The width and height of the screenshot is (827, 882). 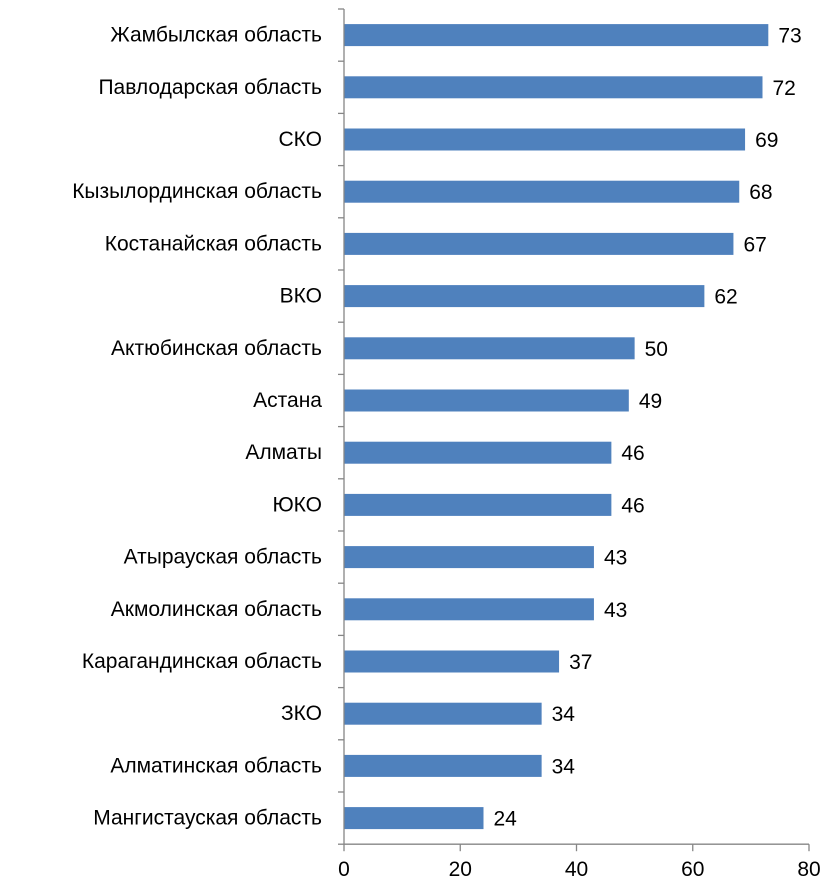 What do you see at coordinates (216, 609) in the screenshot?
I see `category-label: Акмолинская область` at bounding box center [216, 609].